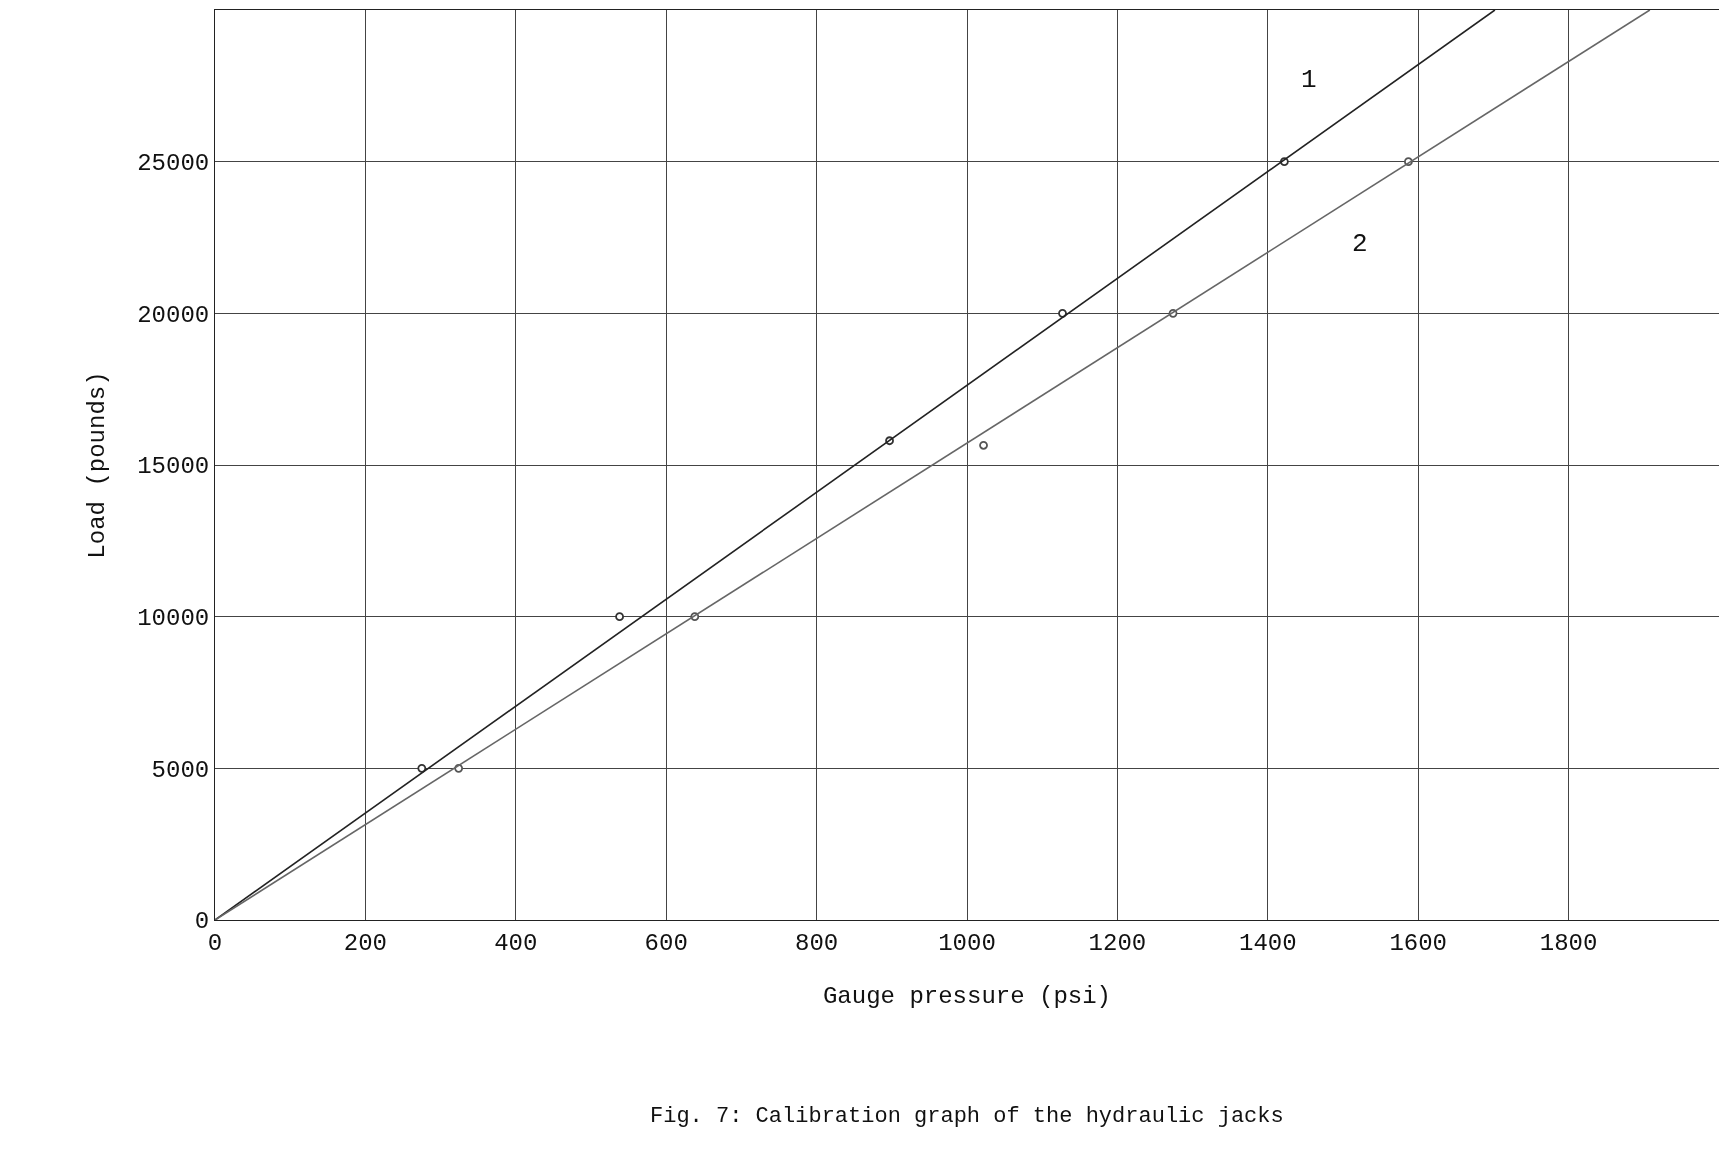 The image size is (1719, 1165). Describe the element at coordinates (202, 922) in the screenshot. I see `y-tick-label: 0` at that location.